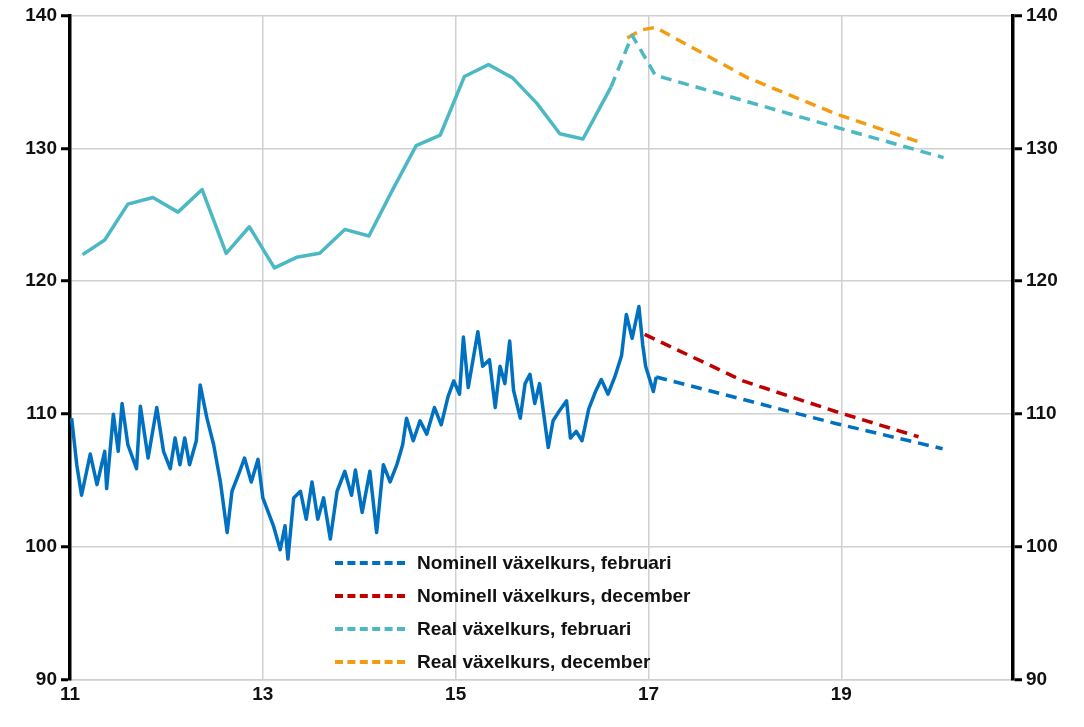 The width and height of the screenshot is (1084, 727). Describe the element at coordinates (1042, 546) in the screenshot. I see `y2-tick-label: 100` at that location.